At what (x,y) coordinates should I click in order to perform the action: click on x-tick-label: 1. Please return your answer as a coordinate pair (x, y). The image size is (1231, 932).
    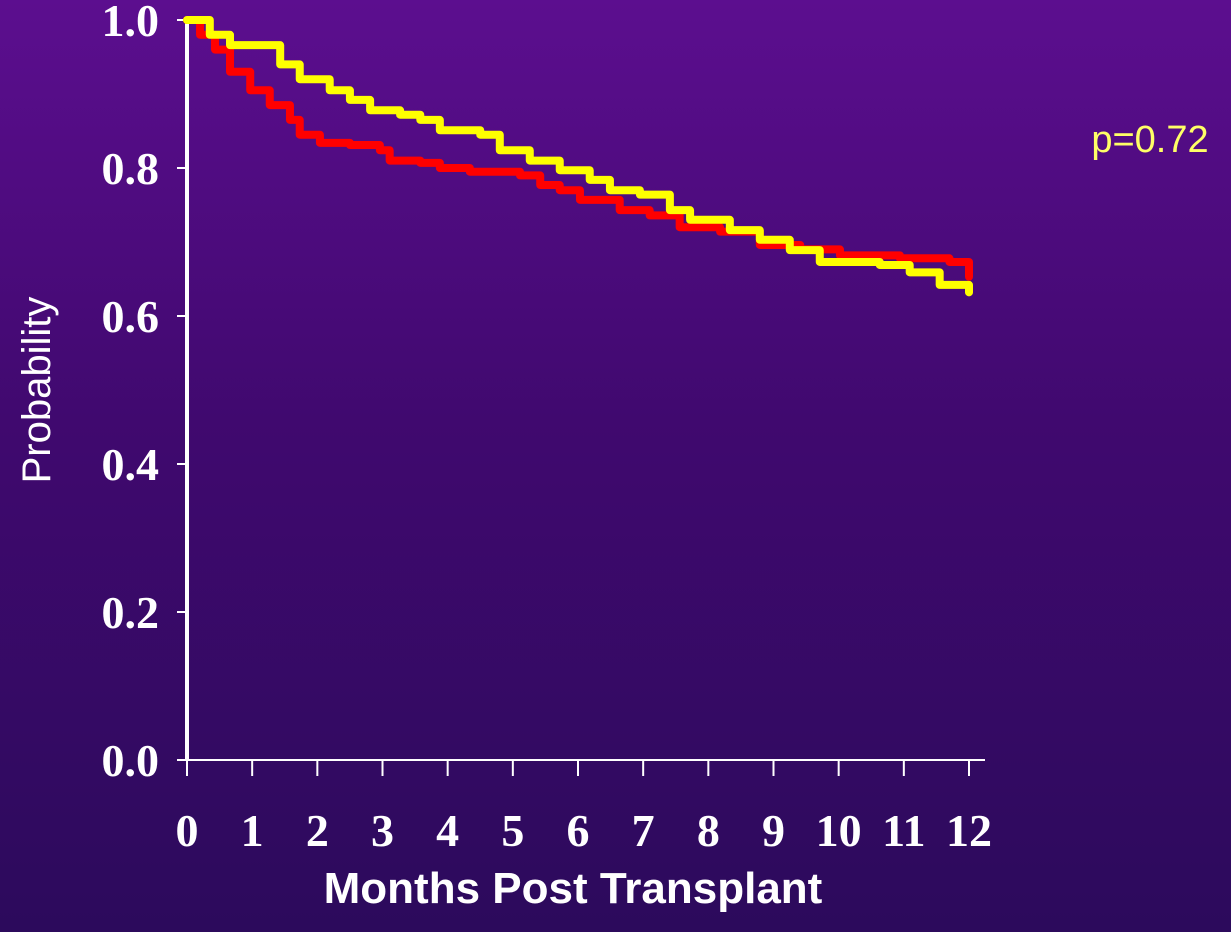
    Looking at the image, I should click on (252, 830).